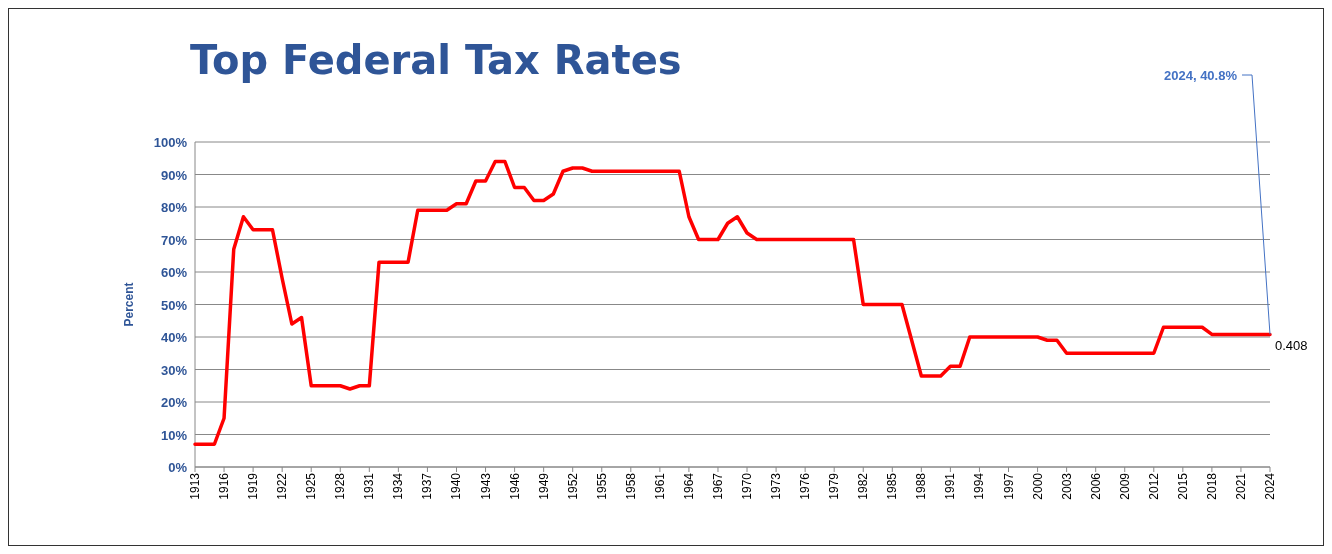  I want to click on x-tick-label: 2003, so click(1066, 486).